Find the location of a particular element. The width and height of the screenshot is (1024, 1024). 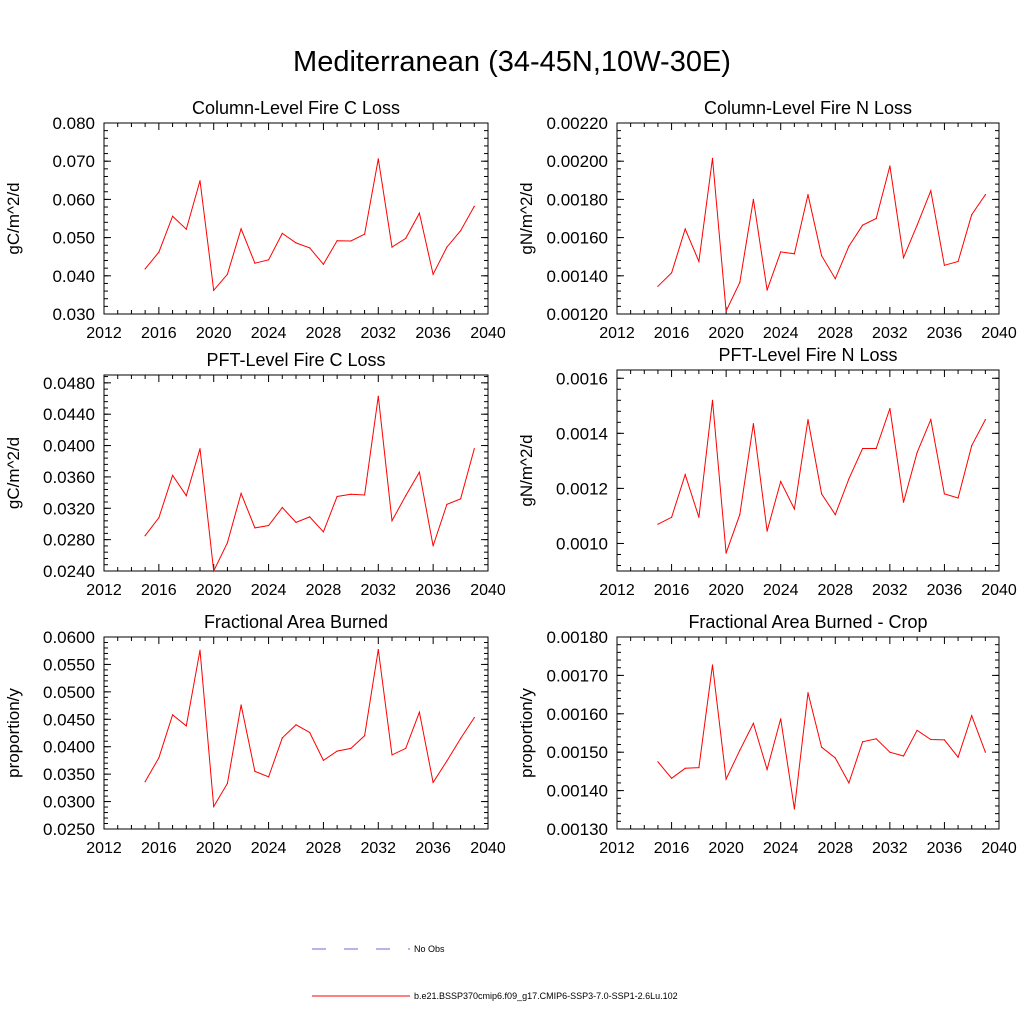

y-tick-label: 0.0280 is located at coordinates (69, 540).